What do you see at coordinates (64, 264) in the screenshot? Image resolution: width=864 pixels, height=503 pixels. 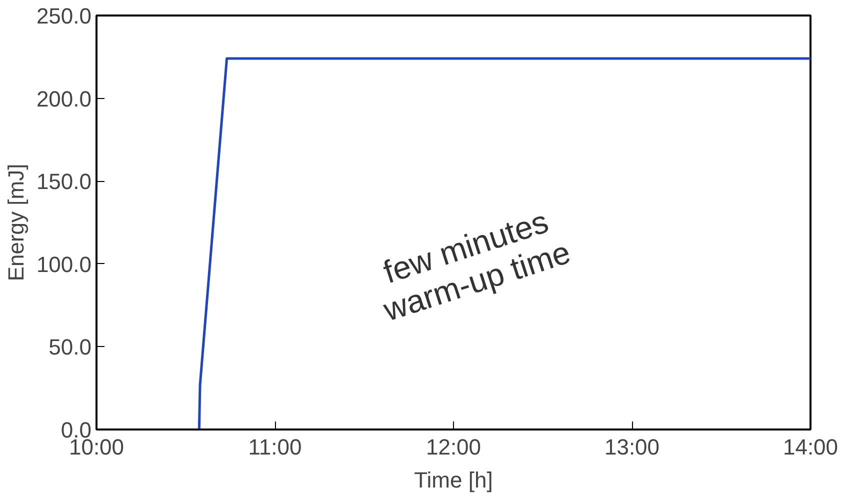 I see `y-tick-label: 100.0` at bounding box center [64, 264].